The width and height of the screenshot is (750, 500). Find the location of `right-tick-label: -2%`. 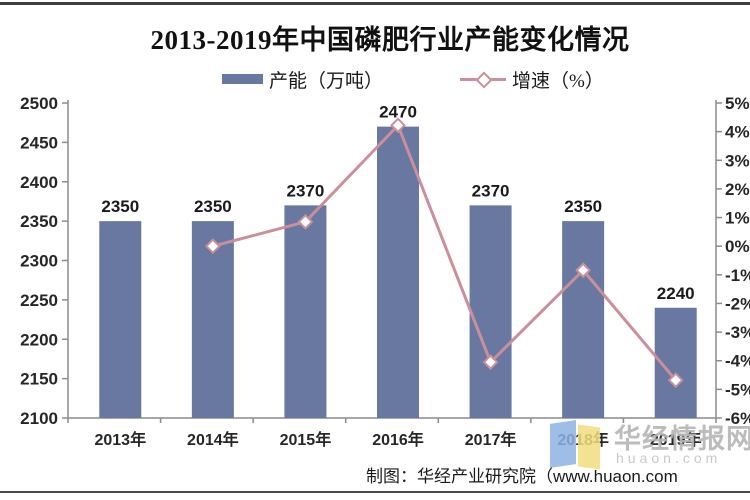

right-tick-label: -2% is located at coordinates (737, 303).